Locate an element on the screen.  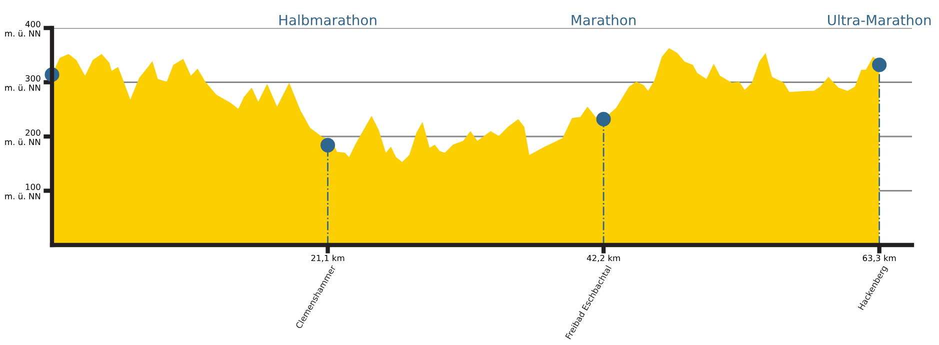
text: Marathon is located at coordinates (604, 20).